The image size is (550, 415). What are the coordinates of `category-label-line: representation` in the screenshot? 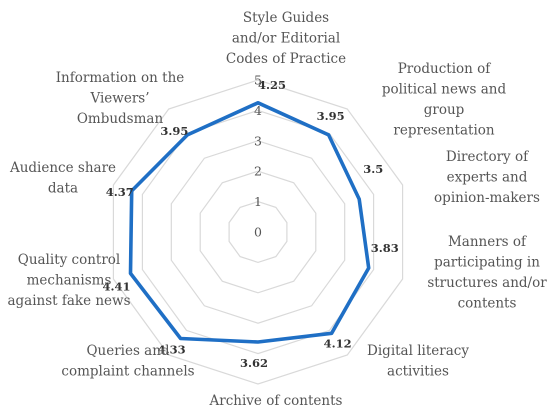 It's located at (443, 131).